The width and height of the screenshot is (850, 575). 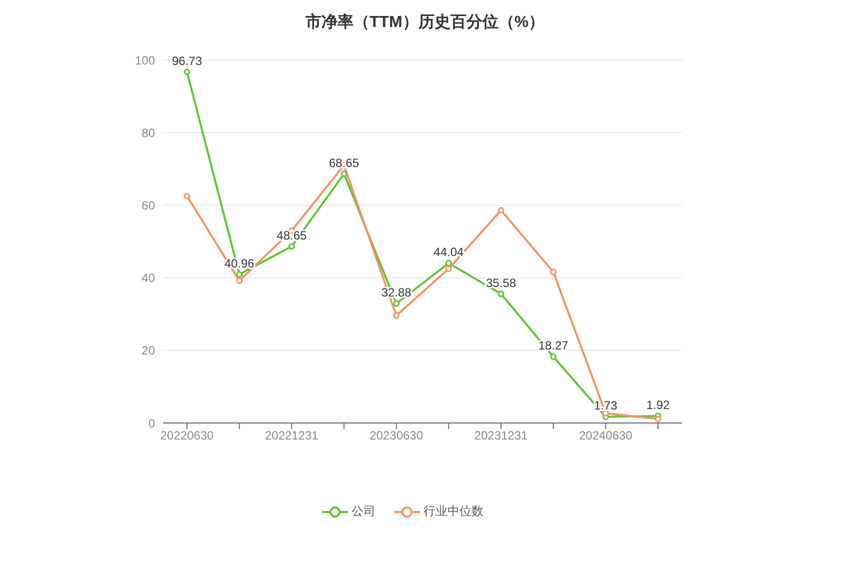 I want to click on x-tick-label: 20220630, so click(x=187, y=435).